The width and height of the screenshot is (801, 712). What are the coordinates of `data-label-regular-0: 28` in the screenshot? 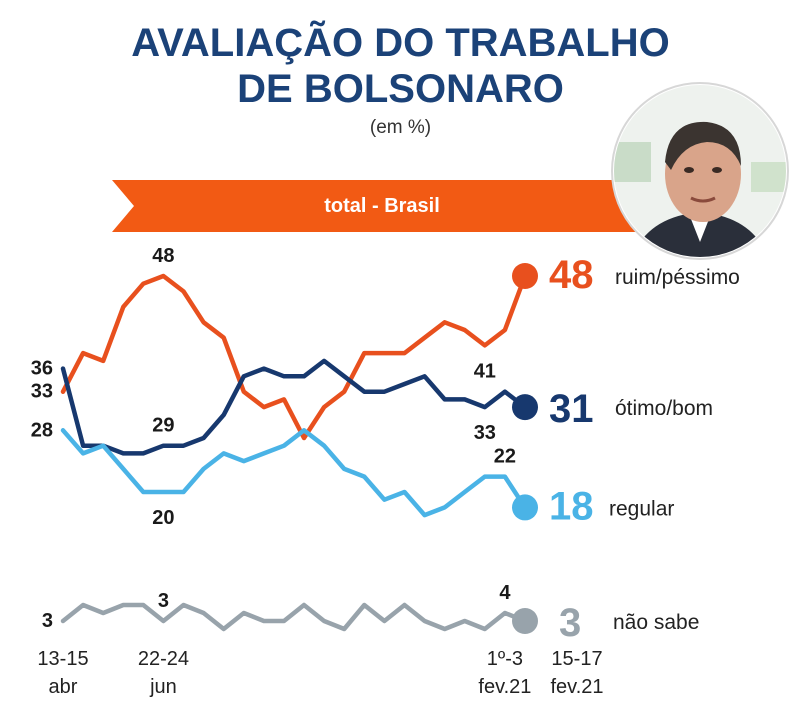 It's located at (42, 430).